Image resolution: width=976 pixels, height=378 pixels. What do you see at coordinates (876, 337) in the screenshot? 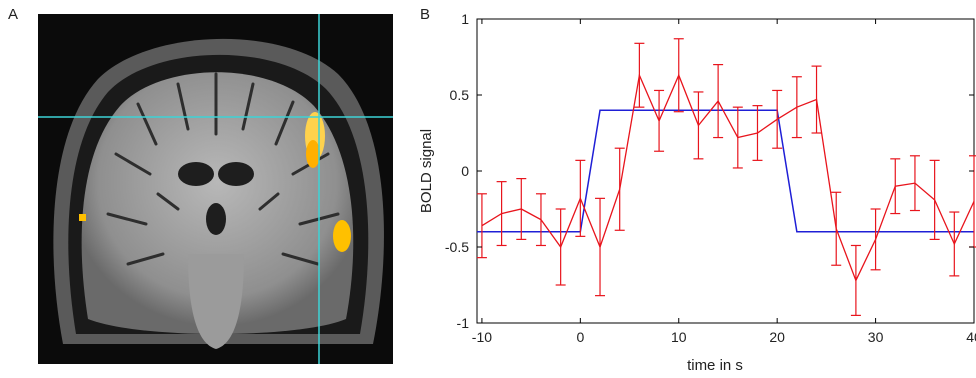
I see `x-tick-label: 30` at bounding box center [876, 337].